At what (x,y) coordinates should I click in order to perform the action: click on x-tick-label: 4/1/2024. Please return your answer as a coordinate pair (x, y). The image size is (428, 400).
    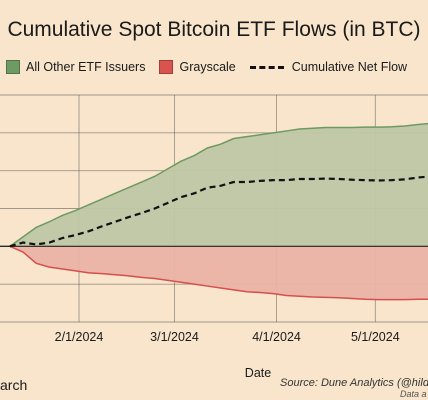
    Looking at the image, I should click on (276, 337).